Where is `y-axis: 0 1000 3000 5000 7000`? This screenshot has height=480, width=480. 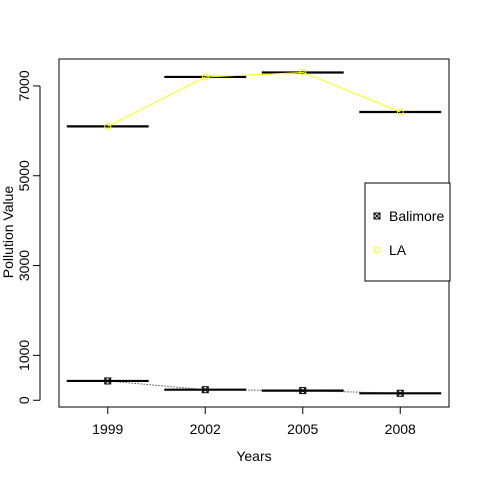 y-axis: 0 1000 3000 5000 7000 is located at coordinates (28, 237).